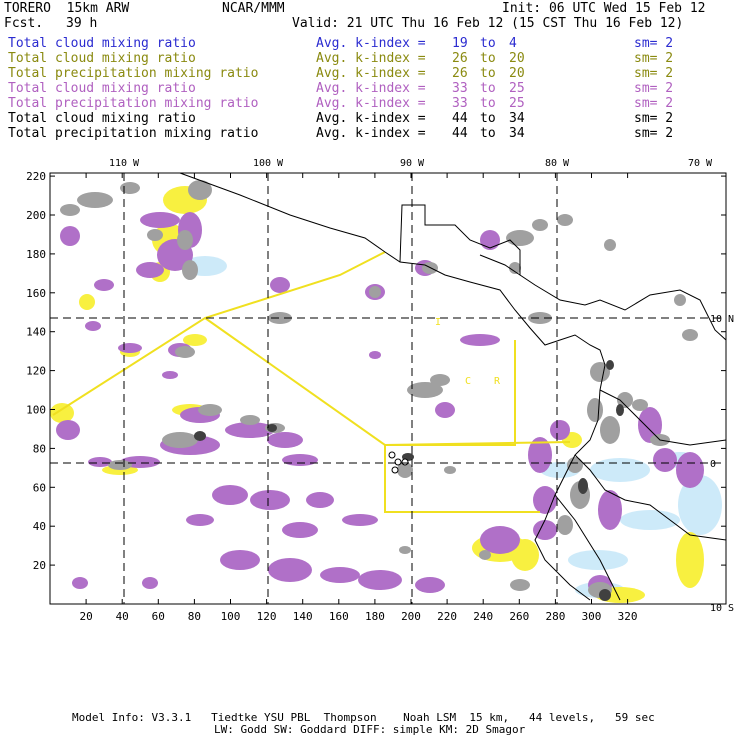 Image resolution: width=740 pixels, height=740 pixels. Describe the element at coordinates (122, 615) in the screenshot. I see `x-tick-label: 40` at that location.